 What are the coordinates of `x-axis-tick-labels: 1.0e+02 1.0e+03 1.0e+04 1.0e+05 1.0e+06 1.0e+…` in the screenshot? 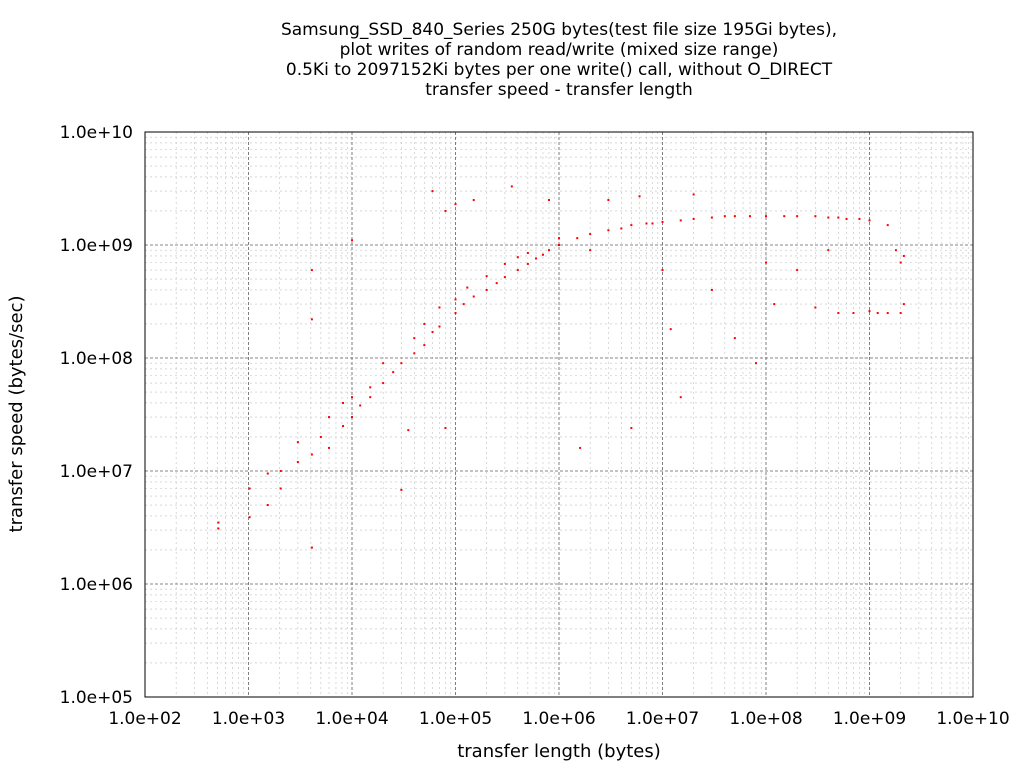 It's located at (558, 719).